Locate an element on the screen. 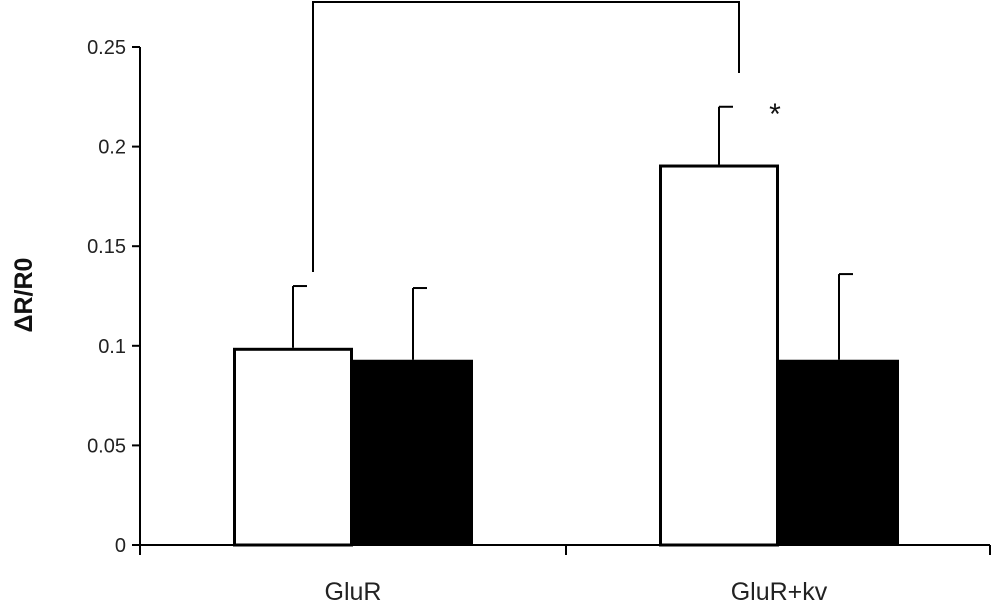 The height and width of the screenshot is (610, 1000). y-tick-label: 0.05 is located at coordinates (106, 446).